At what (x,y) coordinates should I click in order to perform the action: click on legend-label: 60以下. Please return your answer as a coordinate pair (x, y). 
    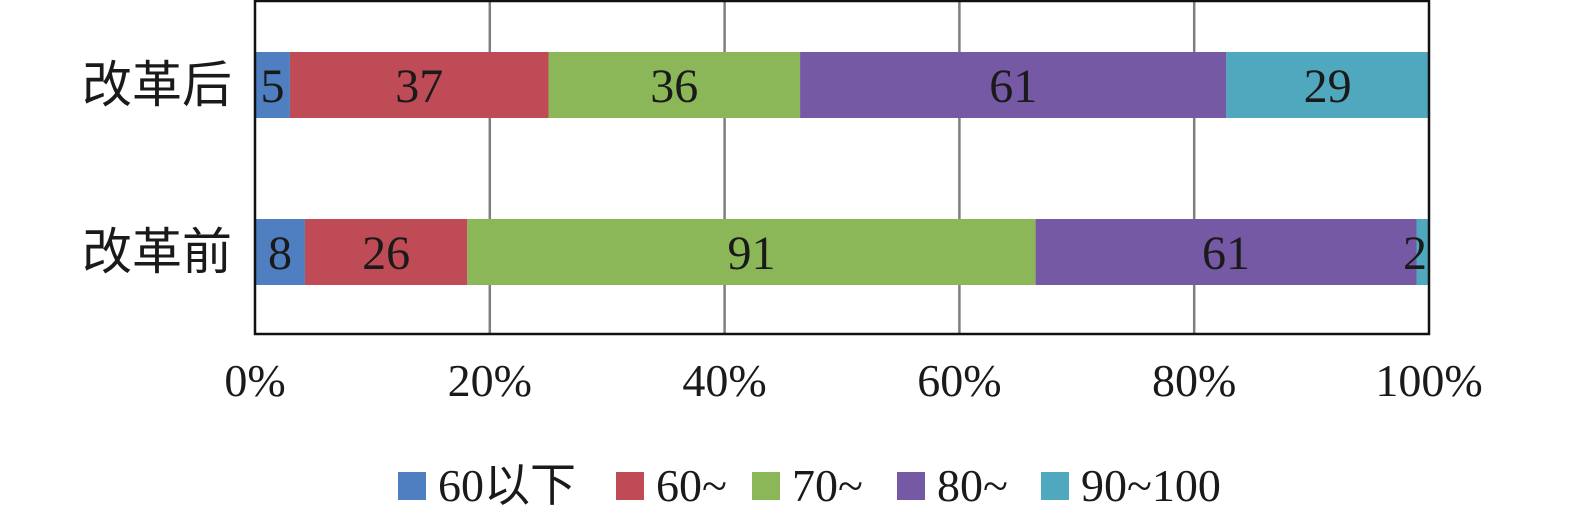
    Looking at the image, I should click on (507, 485).